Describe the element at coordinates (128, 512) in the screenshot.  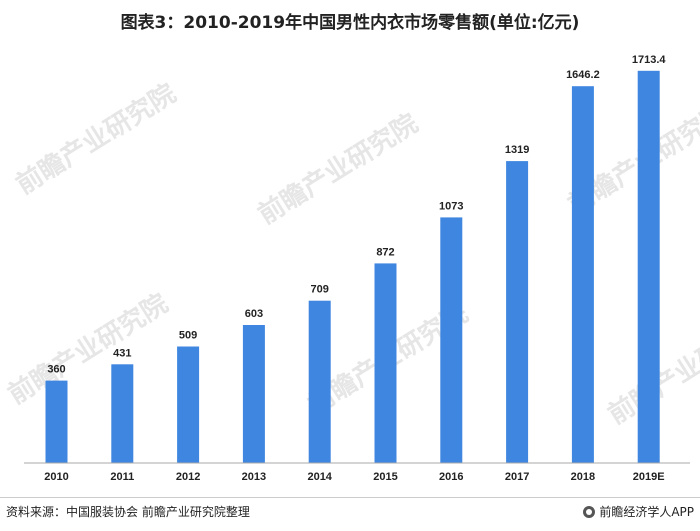
I see `source-note: 资料来源：中国服装协会 前瞻产业研究院整理` at that location.